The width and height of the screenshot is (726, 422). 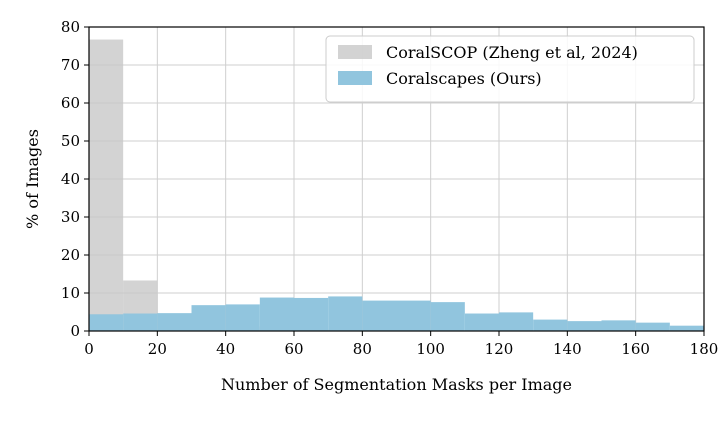 What do you see at coordinates (32, 179) in the screenshot?
I see `y-axis-label: % of Images` at bounding box center [32, 179].